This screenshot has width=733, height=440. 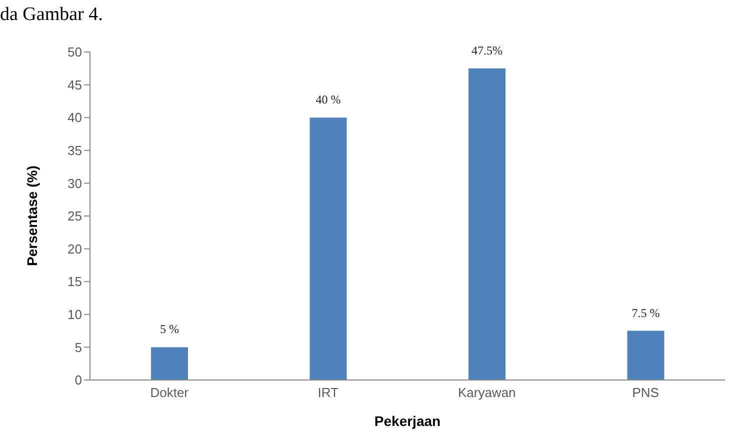 I want to click on data-label: 5 %, so click(x=169, y=329).